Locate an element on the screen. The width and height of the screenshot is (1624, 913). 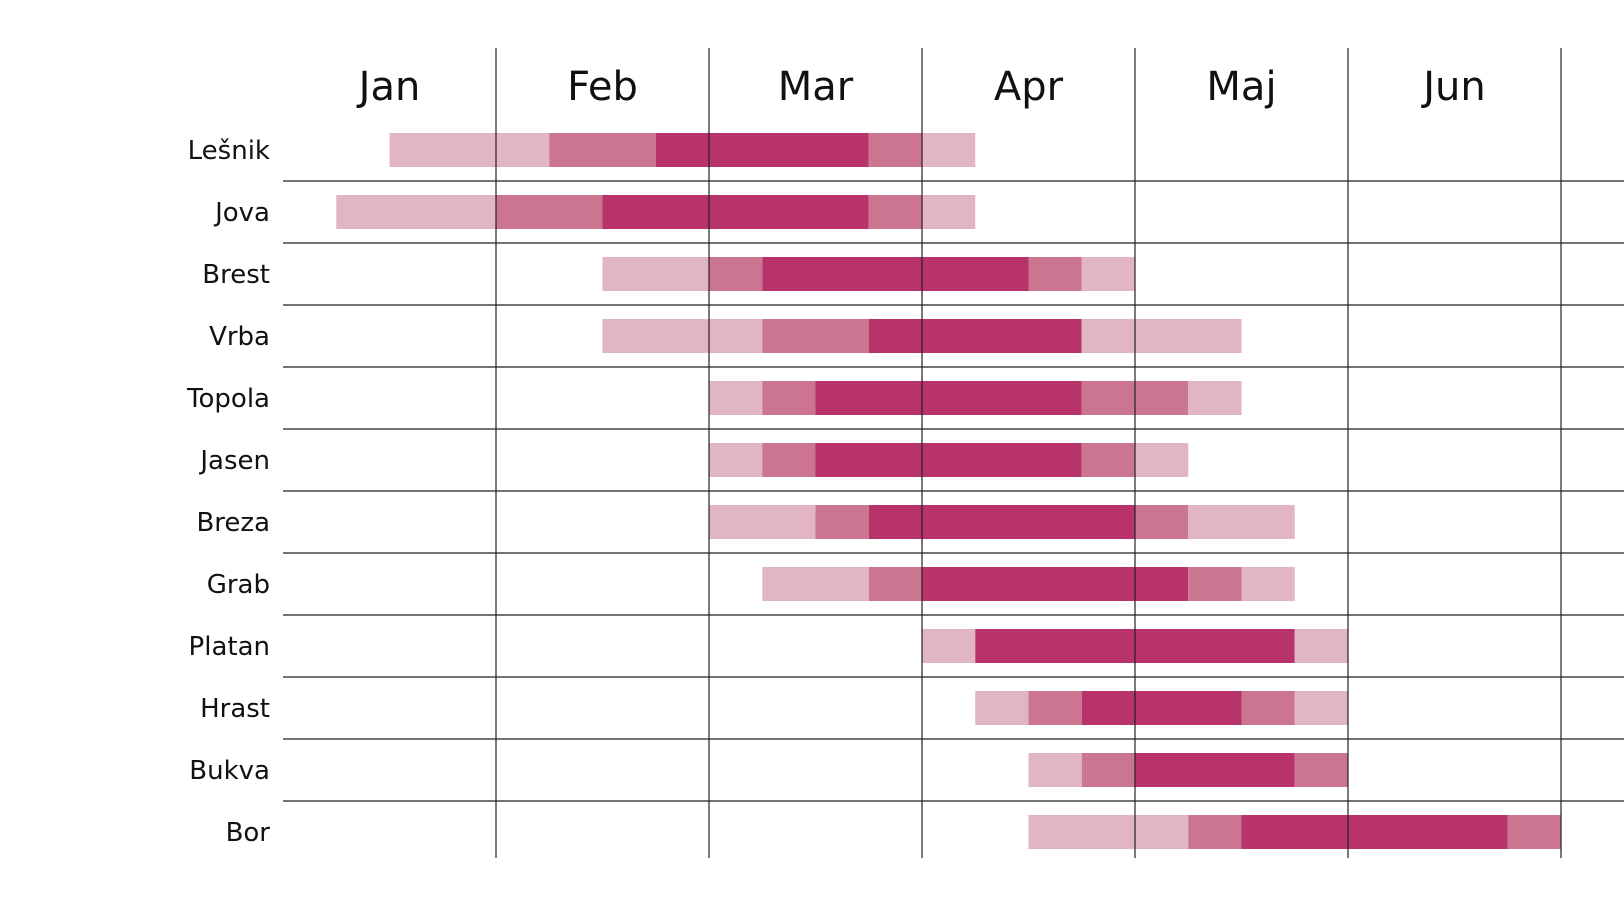
row-label: Hrast is located at coordinates (235, 709).